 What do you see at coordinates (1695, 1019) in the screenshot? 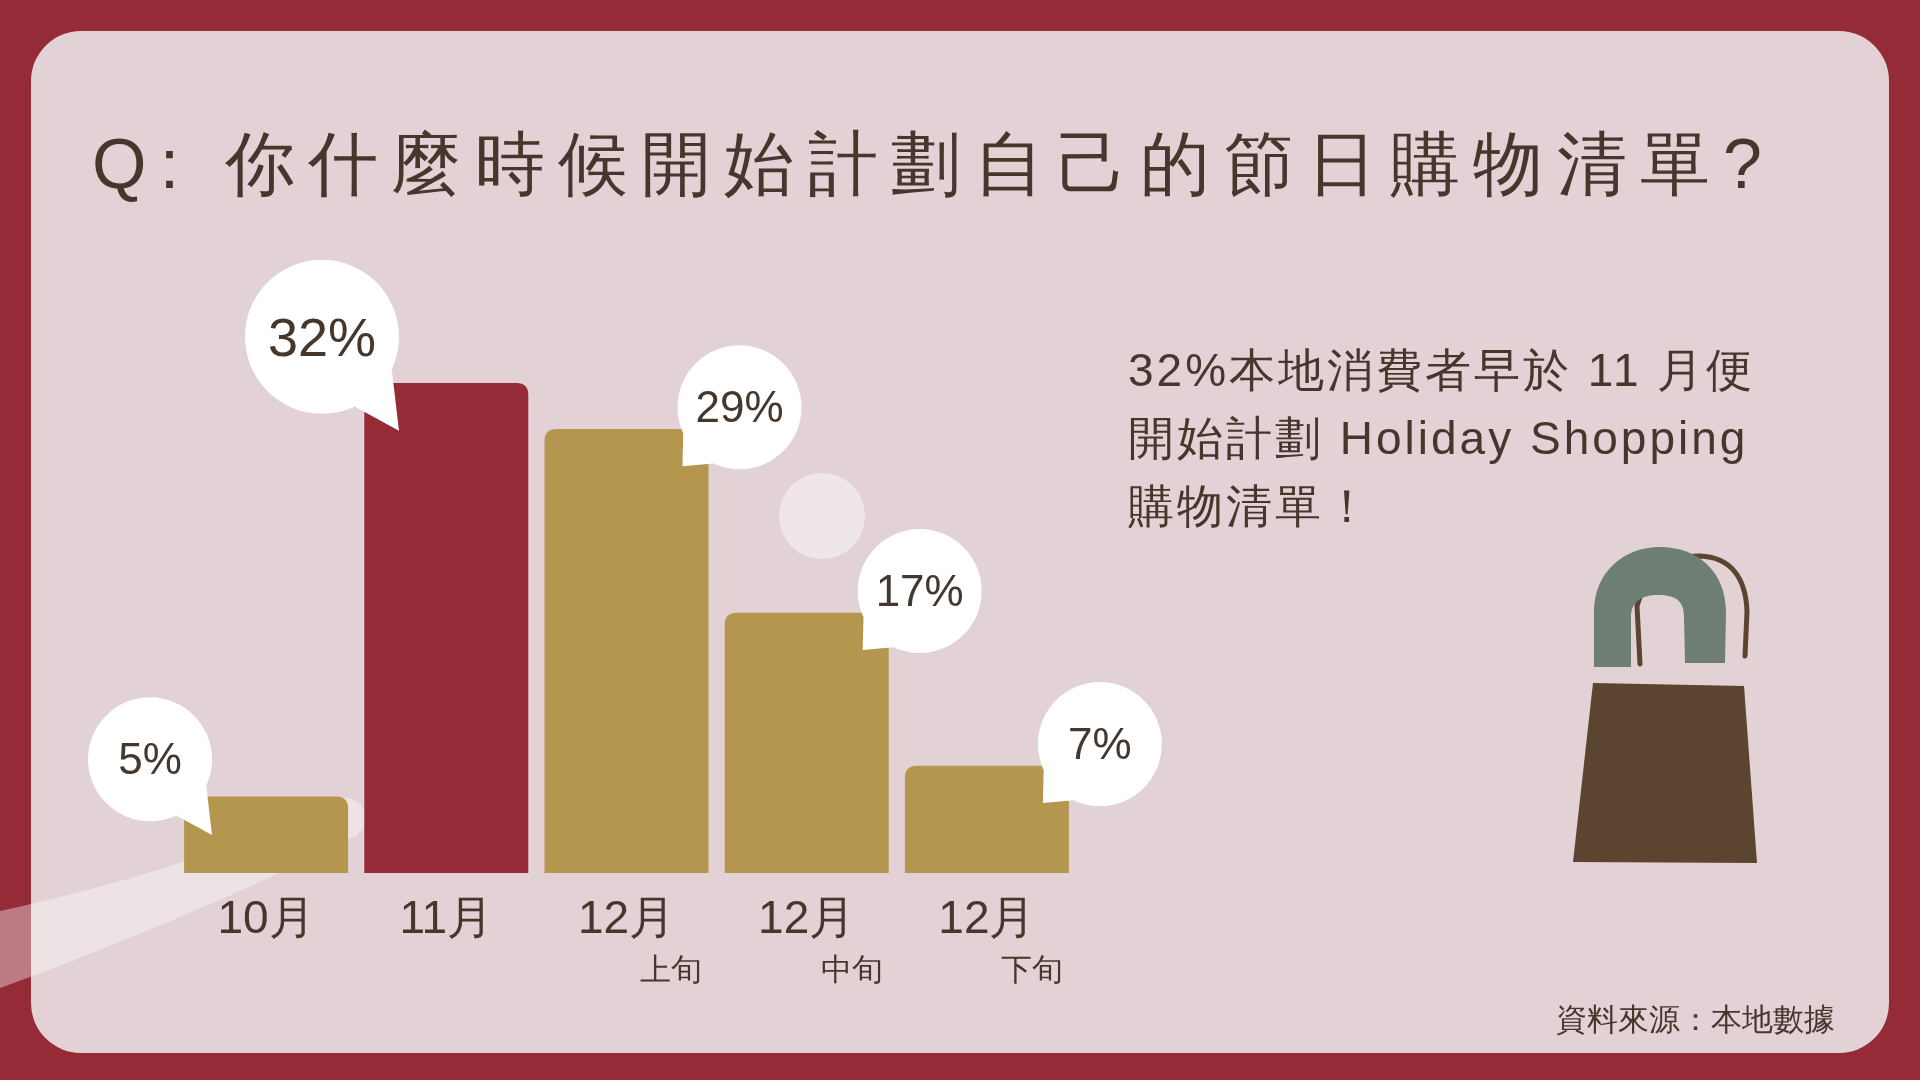
I see `source-note: 資料來源：本地數據` at bounding box center [1695, 1019].